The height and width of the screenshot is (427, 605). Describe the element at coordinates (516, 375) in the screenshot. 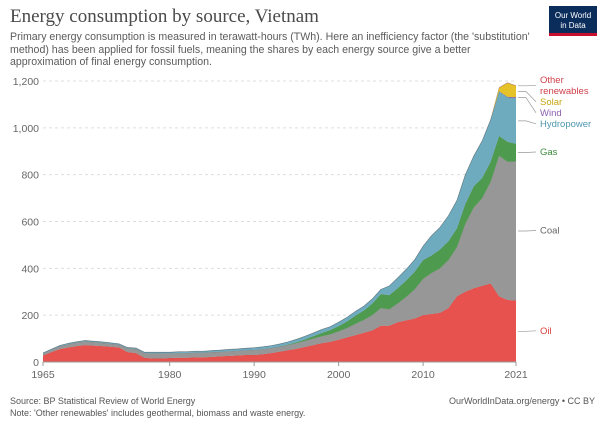

I see `x-tick-label: 2021` at that location.